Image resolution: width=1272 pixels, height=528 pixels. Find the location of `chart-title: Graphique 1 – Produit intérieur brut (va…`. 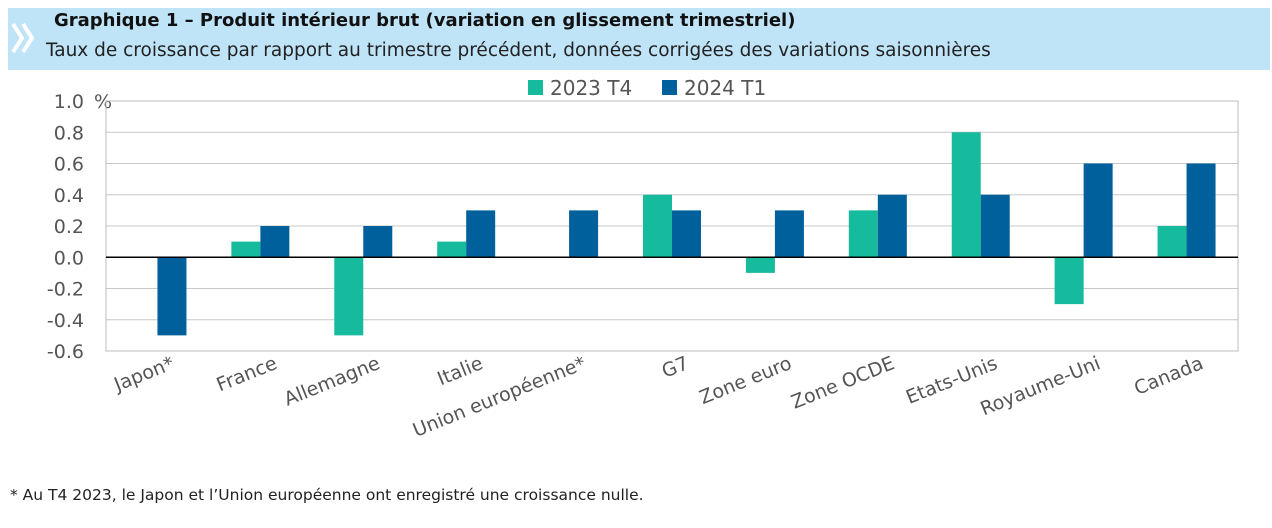

chart-title: Graphique 1 – Produit intérieur brut (va… is located at coordinates (425, 20).